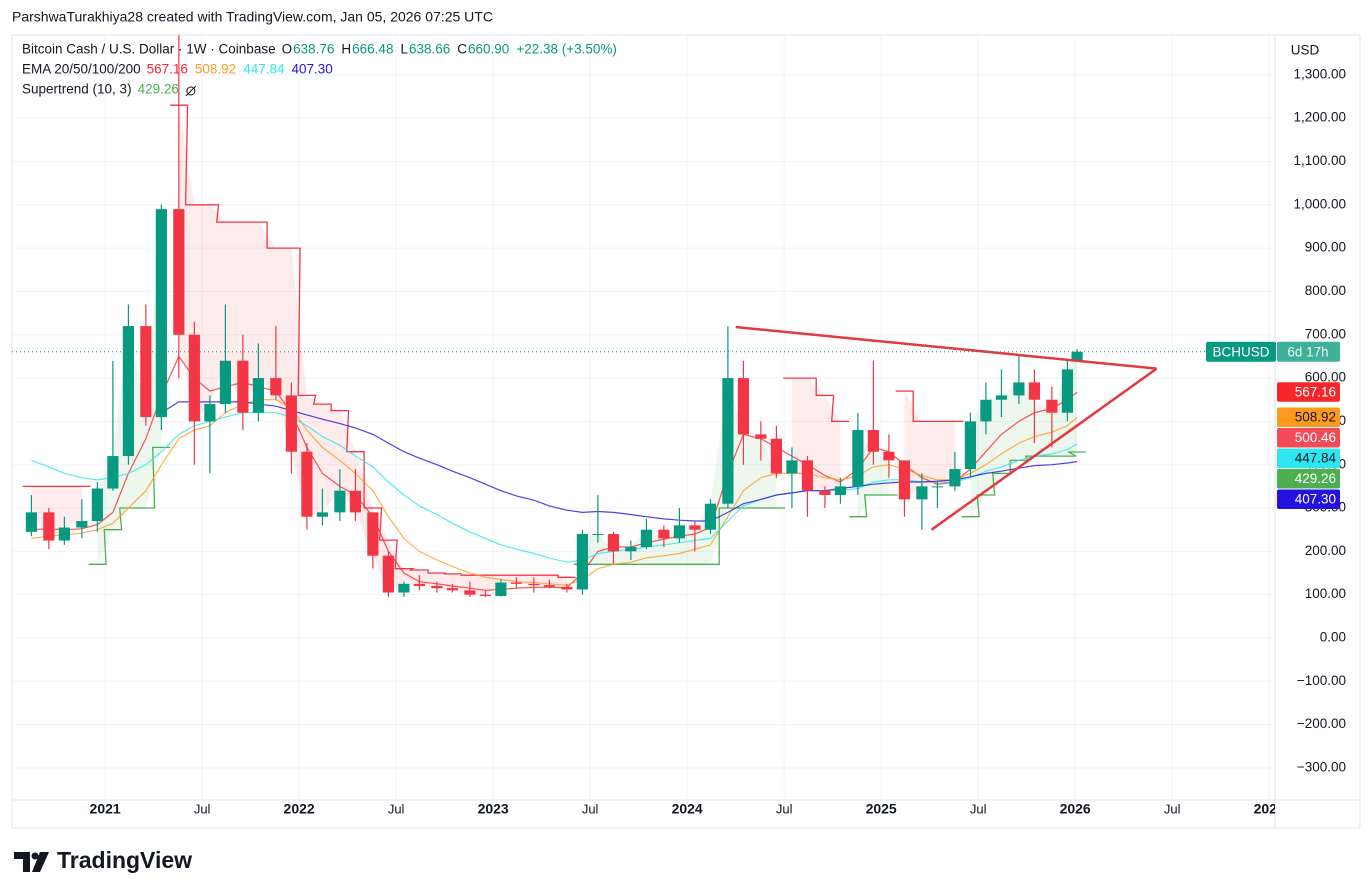  I want to click on x-tick-label: 2025, so click(881, 809).